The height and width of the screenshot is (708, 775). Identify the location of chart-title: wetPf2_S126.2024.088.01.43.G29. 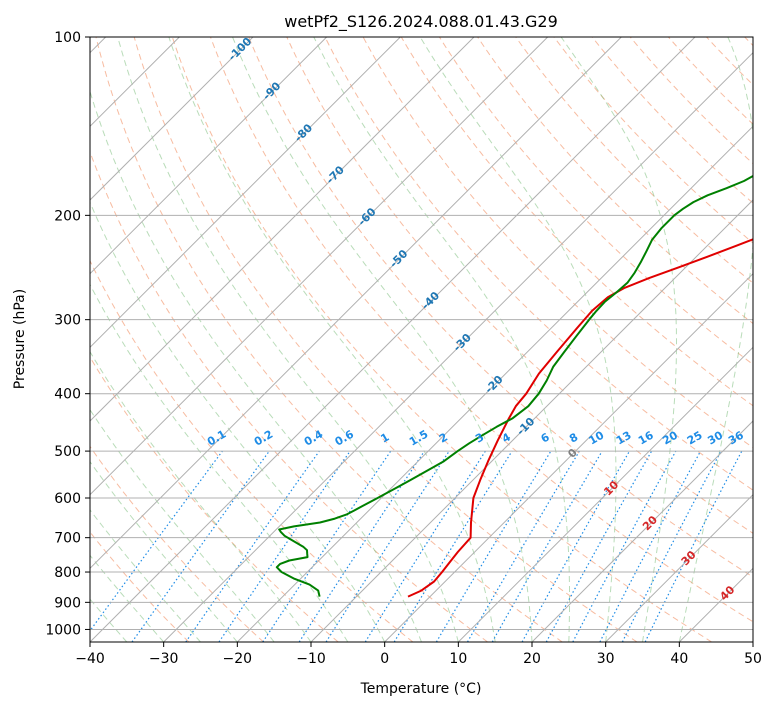
(421, 22).